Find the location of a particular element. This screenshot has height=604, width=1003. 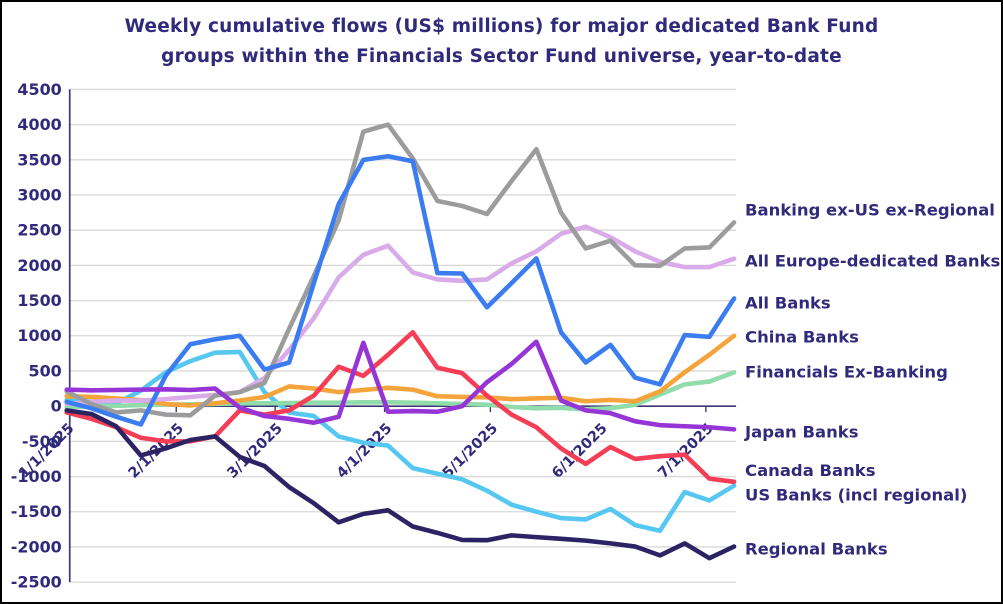

all-europe-dedicated-banks-label: All Europe-dedicated Banks is located at coordinates (872, 261).